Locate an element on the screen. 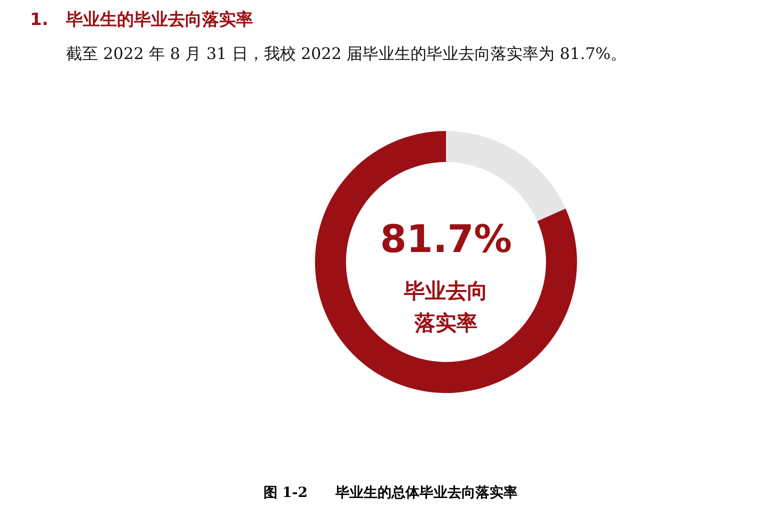 The image size is (781, 518). chart-subtitle: 截至 2022 年 8 月 31 日，我校 2022 届毕业生的毕业去向落实率为 81.7%。 is located at coordinates (346, 54).